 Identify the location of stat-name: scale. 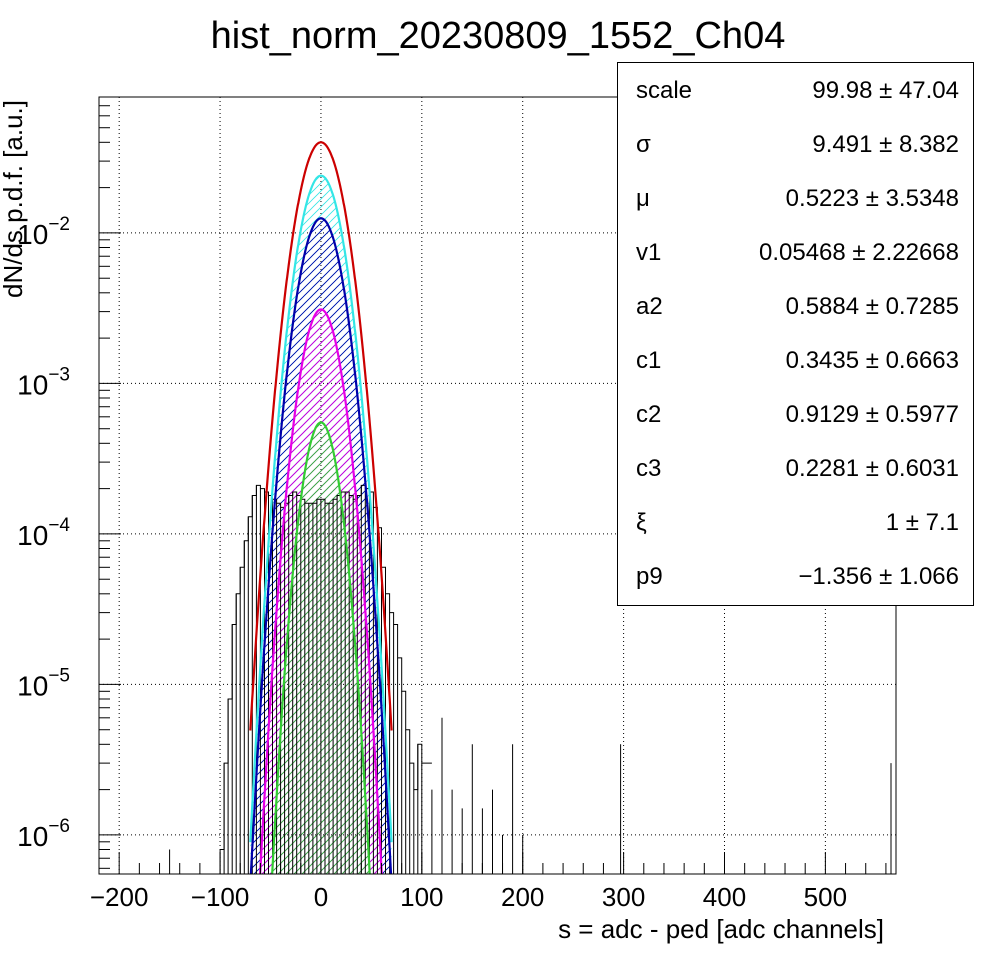
(664, 90).